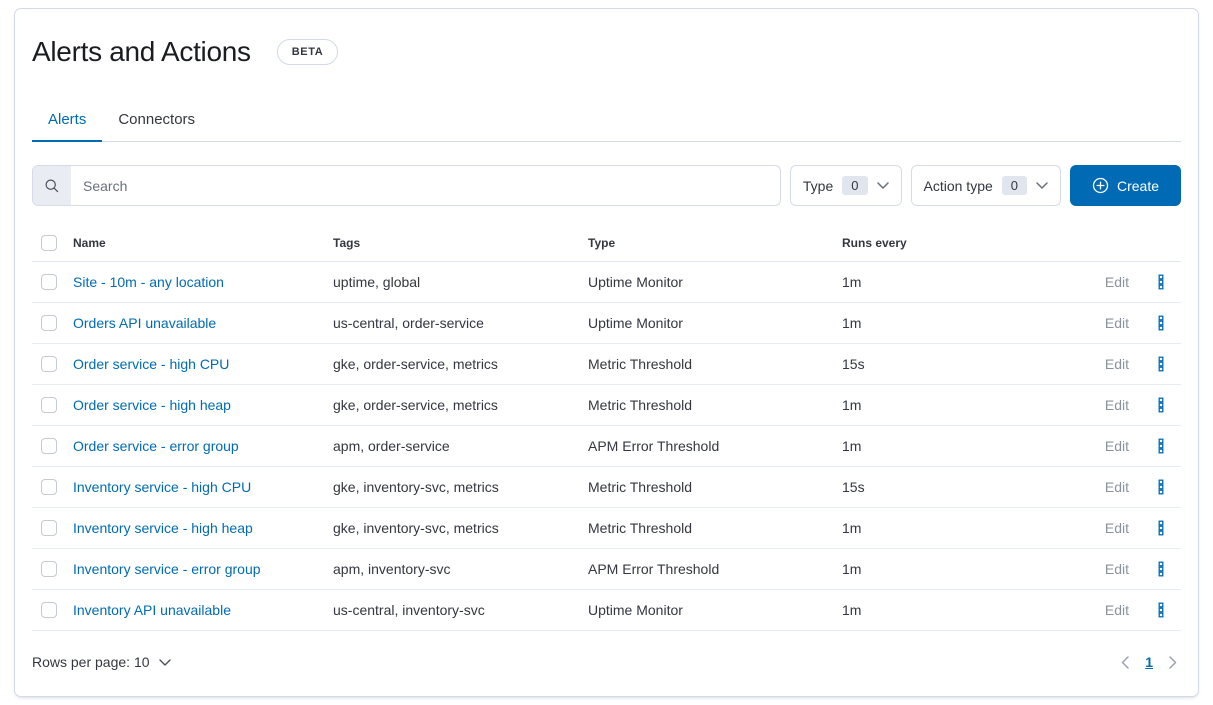 The width and height of the screenshot is (1213, 705). I want to click on alert-name-link: Order service - high CPU, so click(151, 364).